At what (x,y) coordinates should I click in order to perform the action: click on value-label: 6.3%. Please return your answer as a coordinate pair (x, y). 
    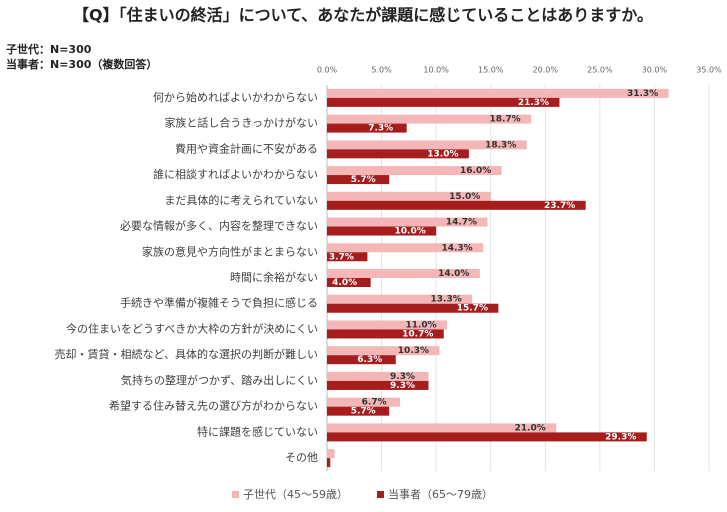
    Looking at the image, I should click on (369, 360).